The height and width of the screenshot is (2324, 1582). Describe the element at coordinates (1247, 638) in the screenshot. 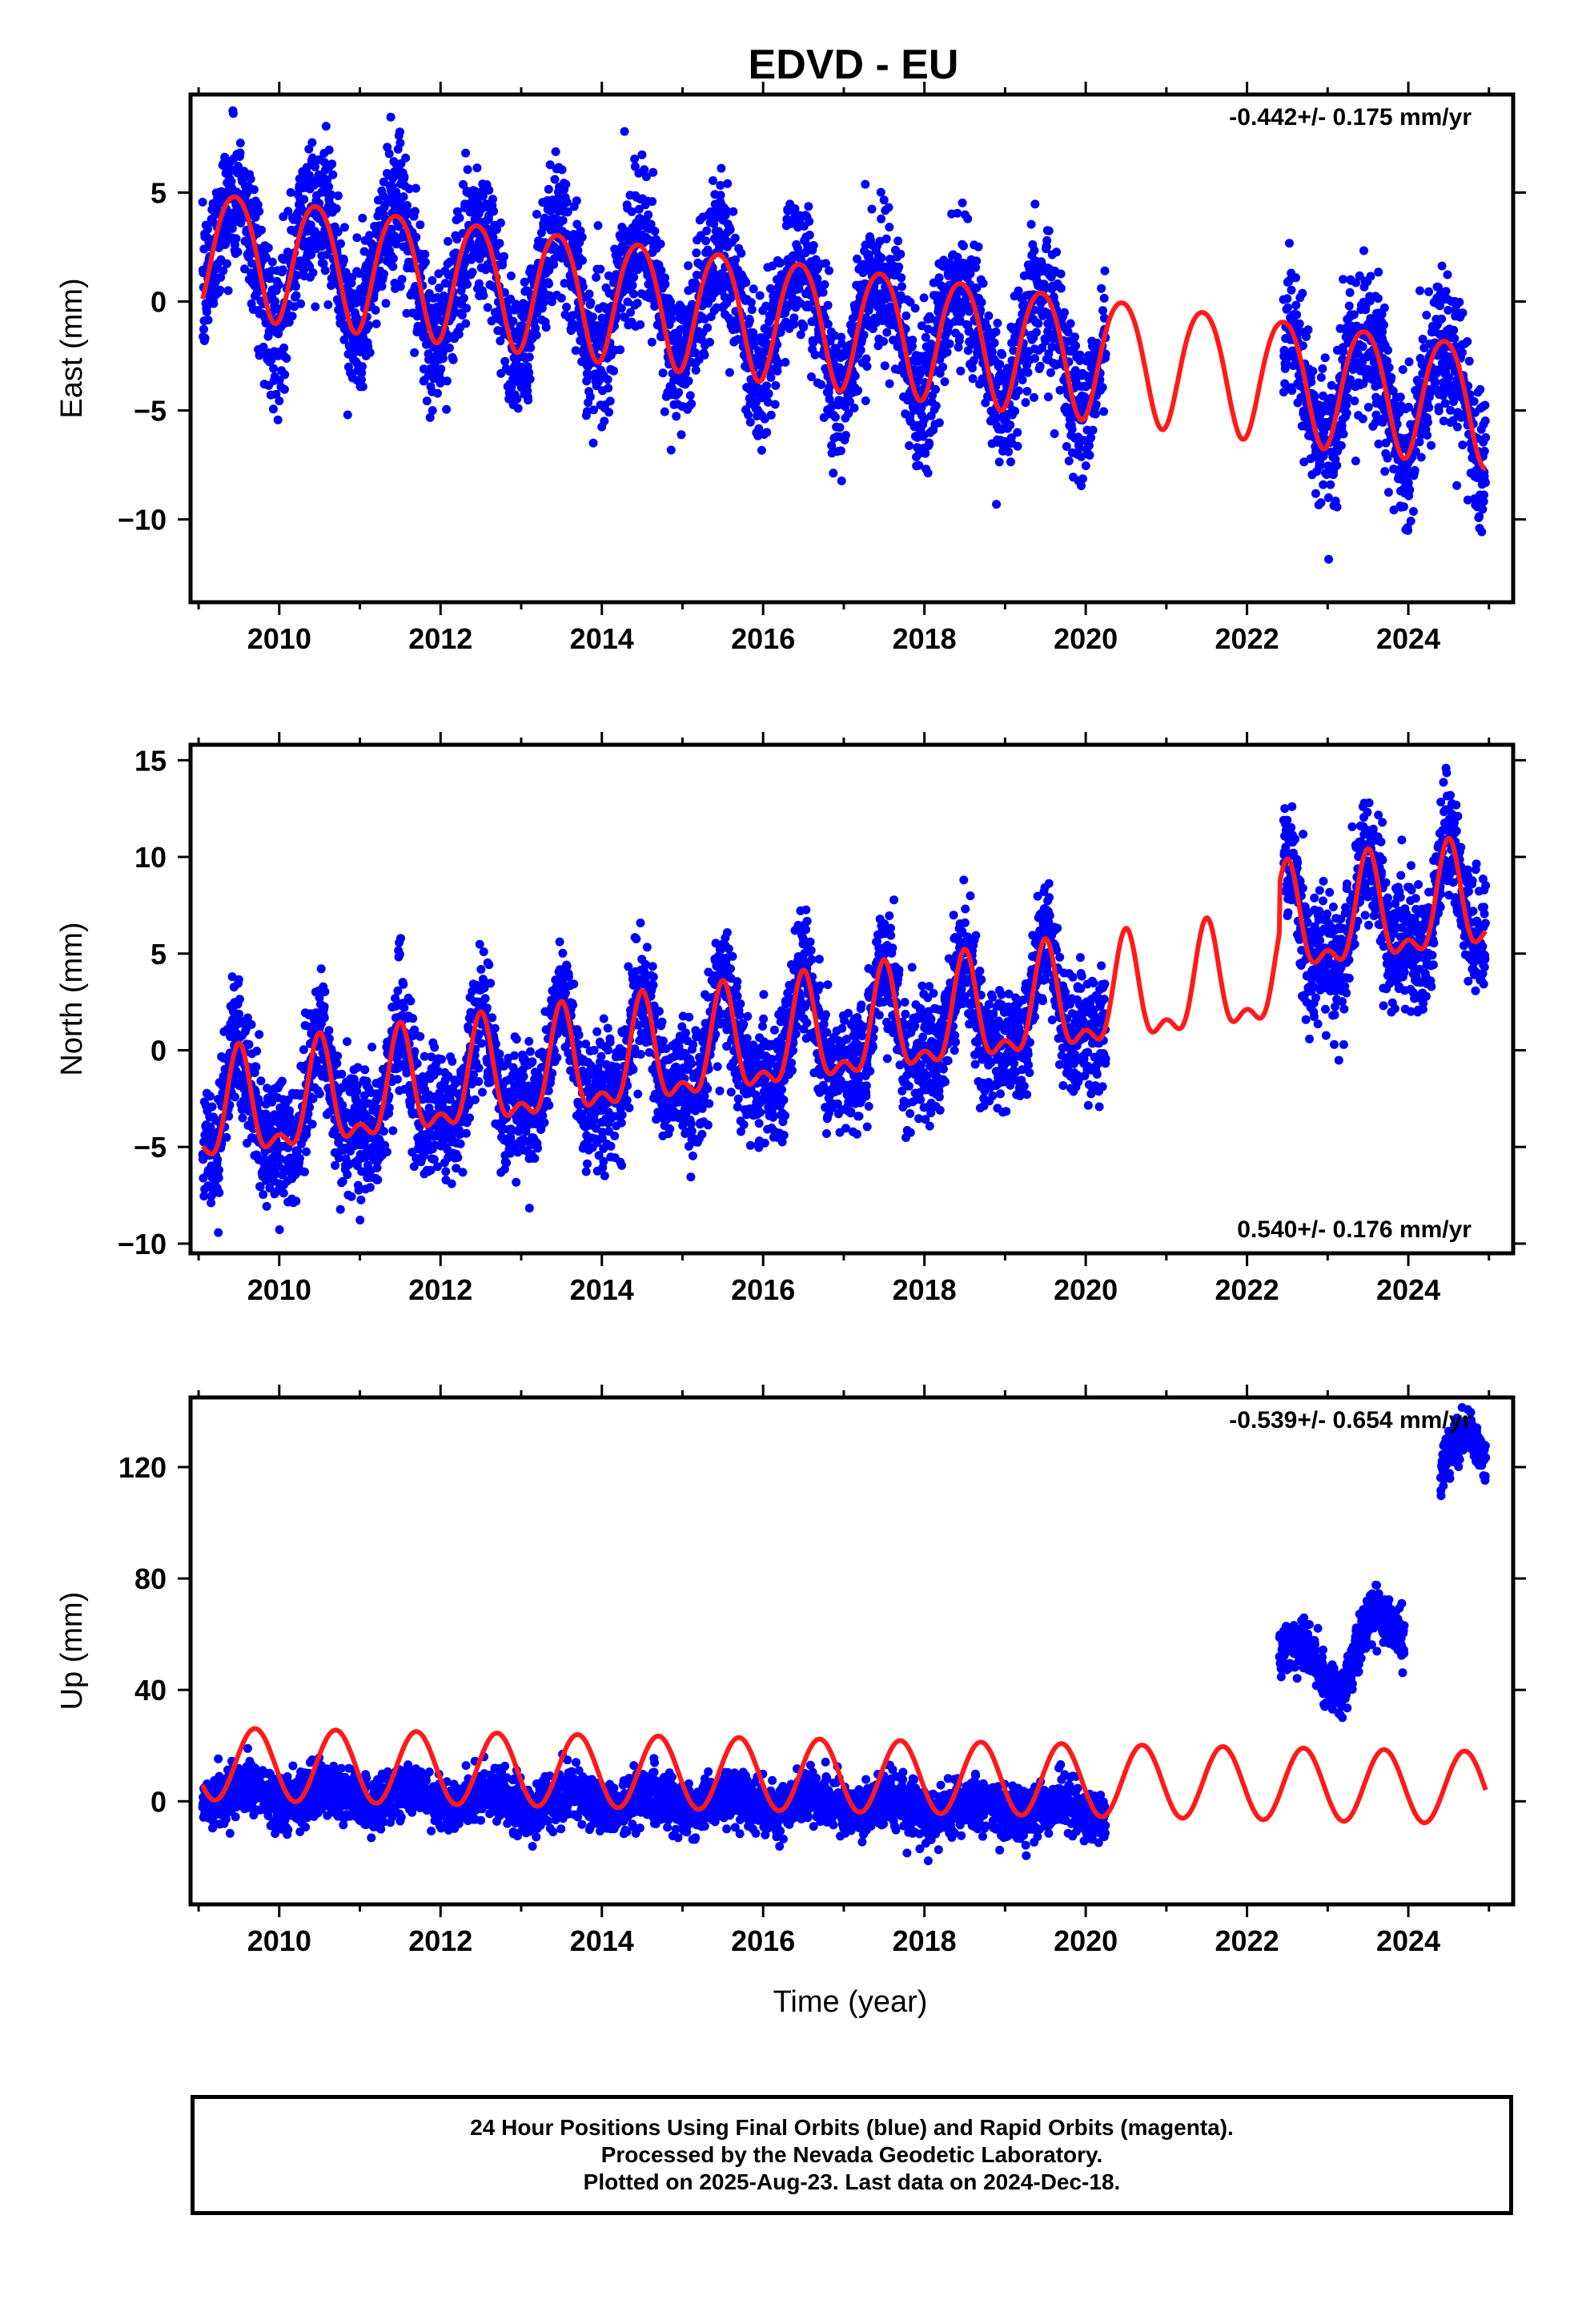

I see `x-tick-label: 2022` at that location.